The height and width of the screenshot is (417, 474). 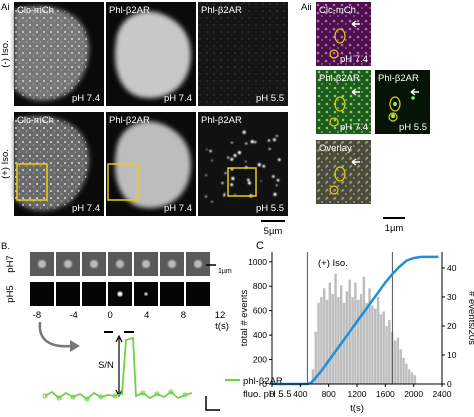 I want to click on y-tick-label: 800, so click(x=260, y=286).